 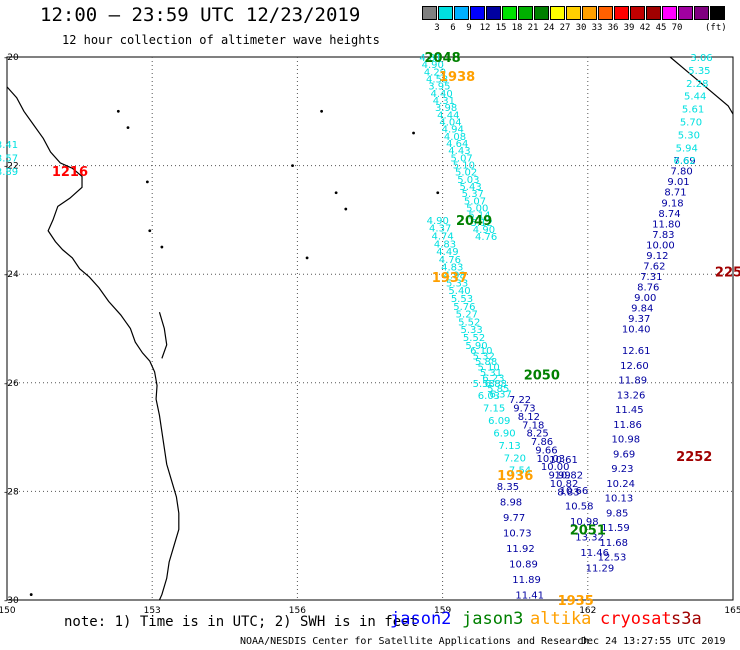 I want to click on swh-value-label: 5.43, so click(x=470, y=187).